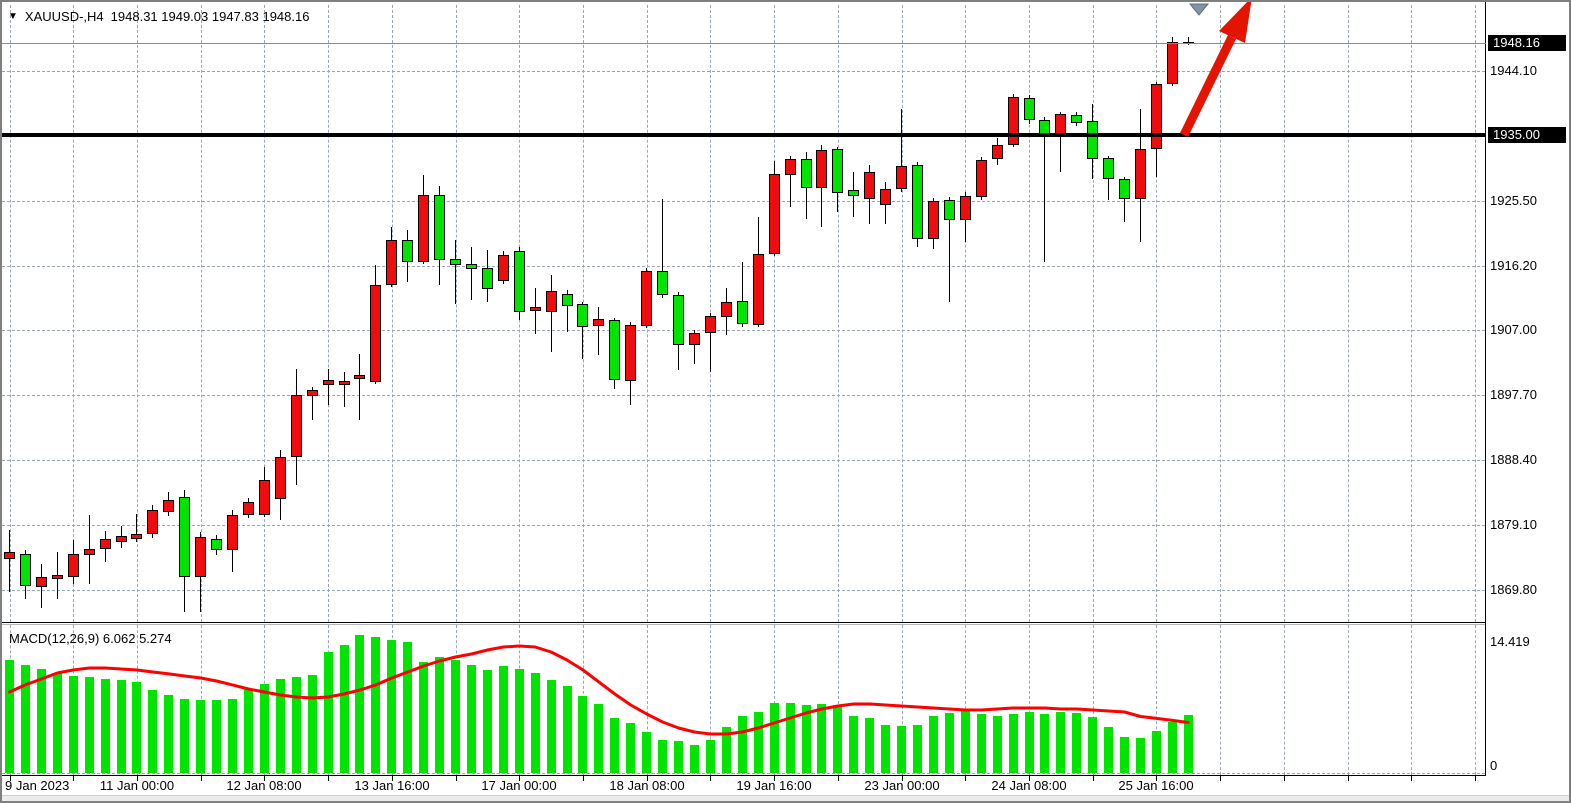 This screenshot has height=803, width=1571. Describe the element at coordinates (744, 135) in the screenshot. I see `horizontal-level-line` at that location.